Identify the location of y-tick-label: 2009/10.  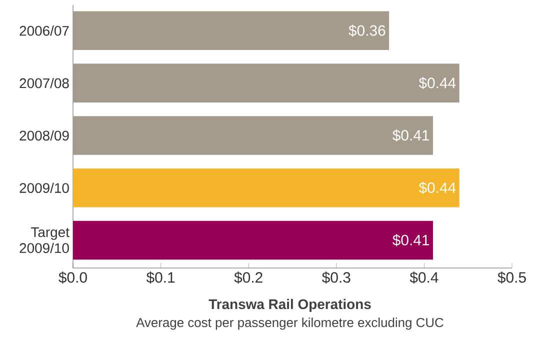
(44, 187).